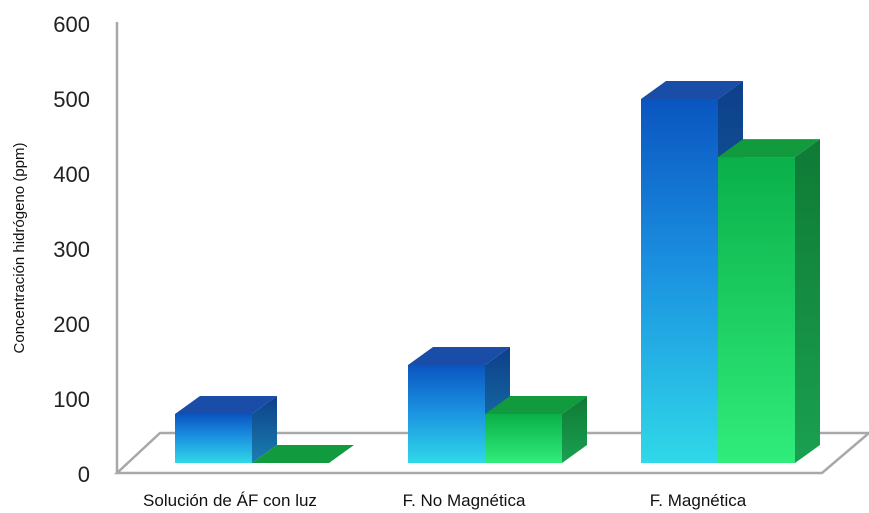  I want to click on y-axis-ticks: 0 100 200 300 400 500 600, so click(71, 249).